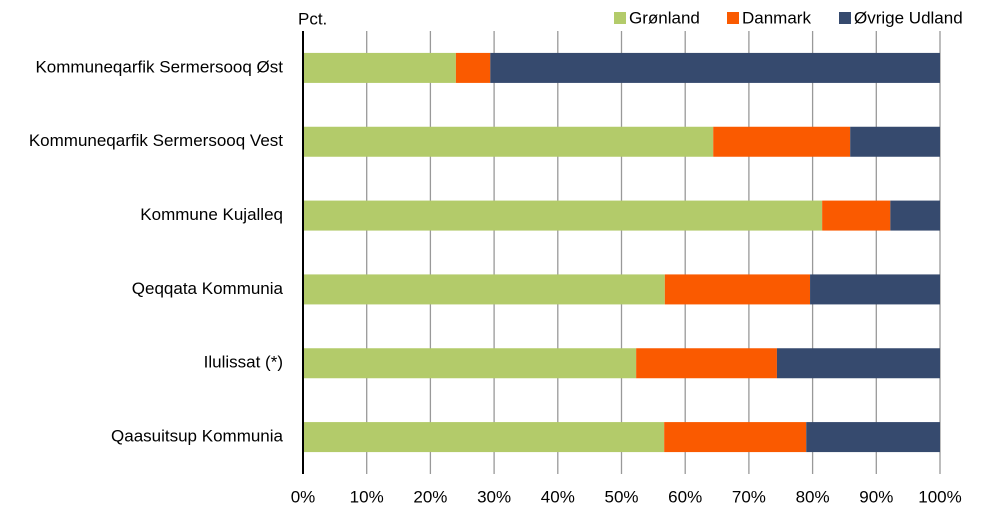 This screenshot has height=512, width=983. Describe the element at coordinates (367, 496) in the screenshot. I see `x-tick-label: 10%` at that location.